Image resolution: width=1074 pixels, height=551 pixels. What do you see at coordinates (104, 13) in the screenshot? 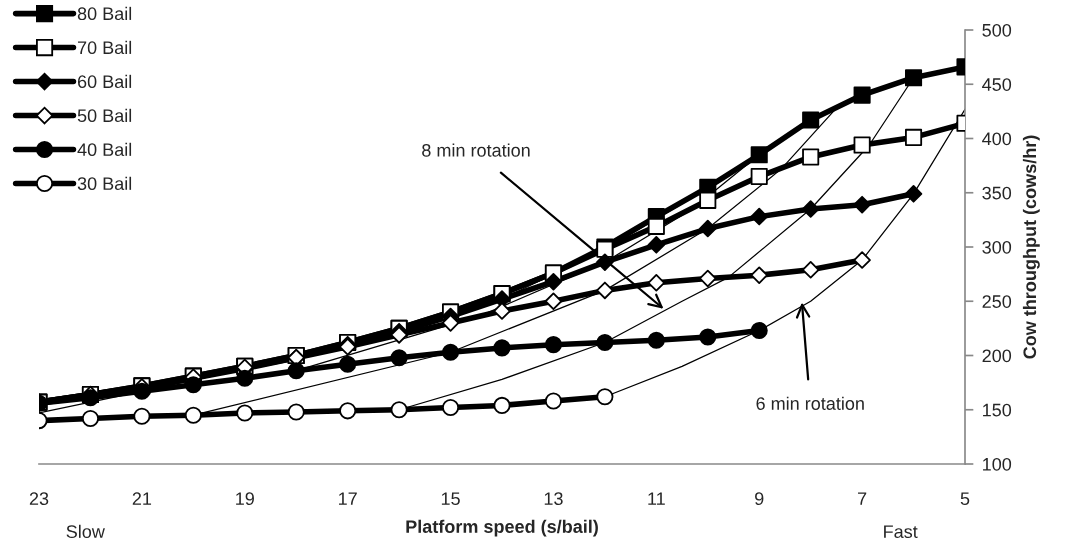
I see `legend-label: 80 Bail` at bounding box center [104, 13].